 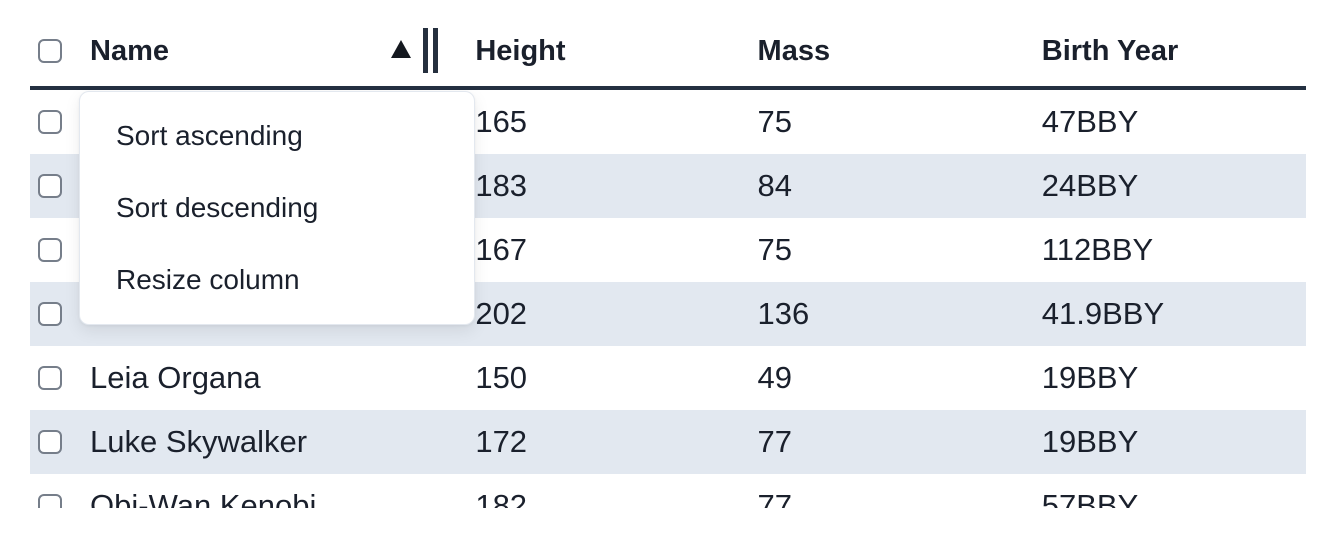 What do you see at coordinates (783, 313) in the screenshot?
I see `mass-cell: 136` at bounding box center [783, 313].